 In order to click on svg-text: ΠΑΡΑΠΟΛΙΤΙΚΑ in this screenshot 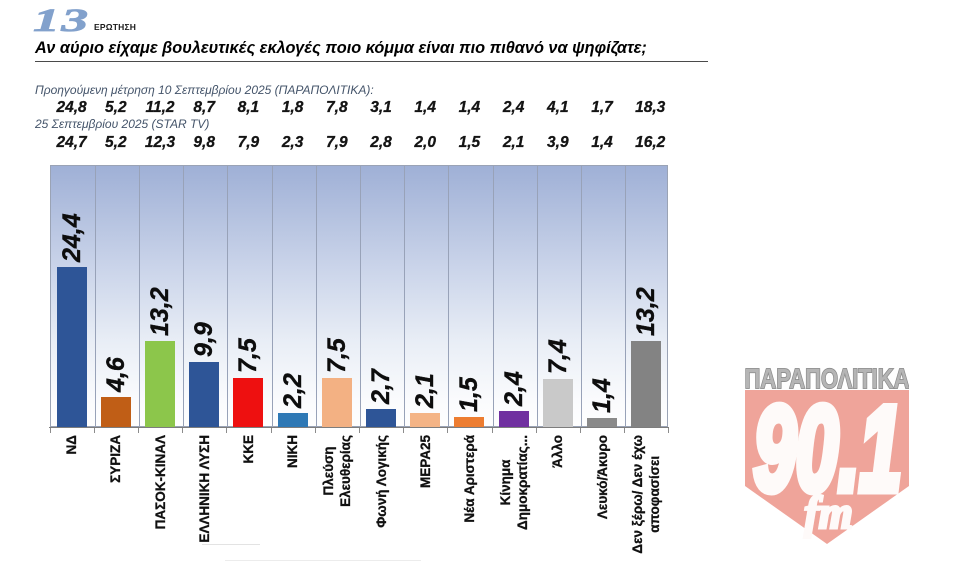, I will do `click(827, 379)`.